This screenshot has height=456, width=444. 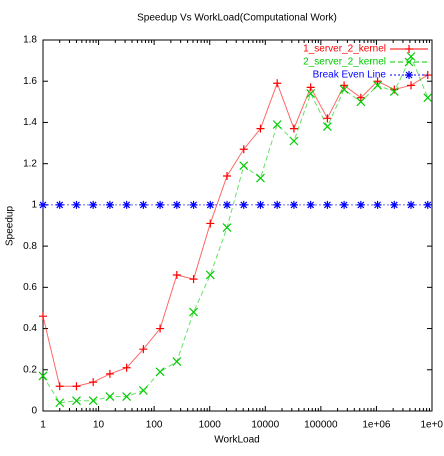 What do you see at coordinates (237, 18) in the screenshot?
I see `chart-title: Speedup Vs WorkLoad(Computational Work)` at bounding box center [237, 18].